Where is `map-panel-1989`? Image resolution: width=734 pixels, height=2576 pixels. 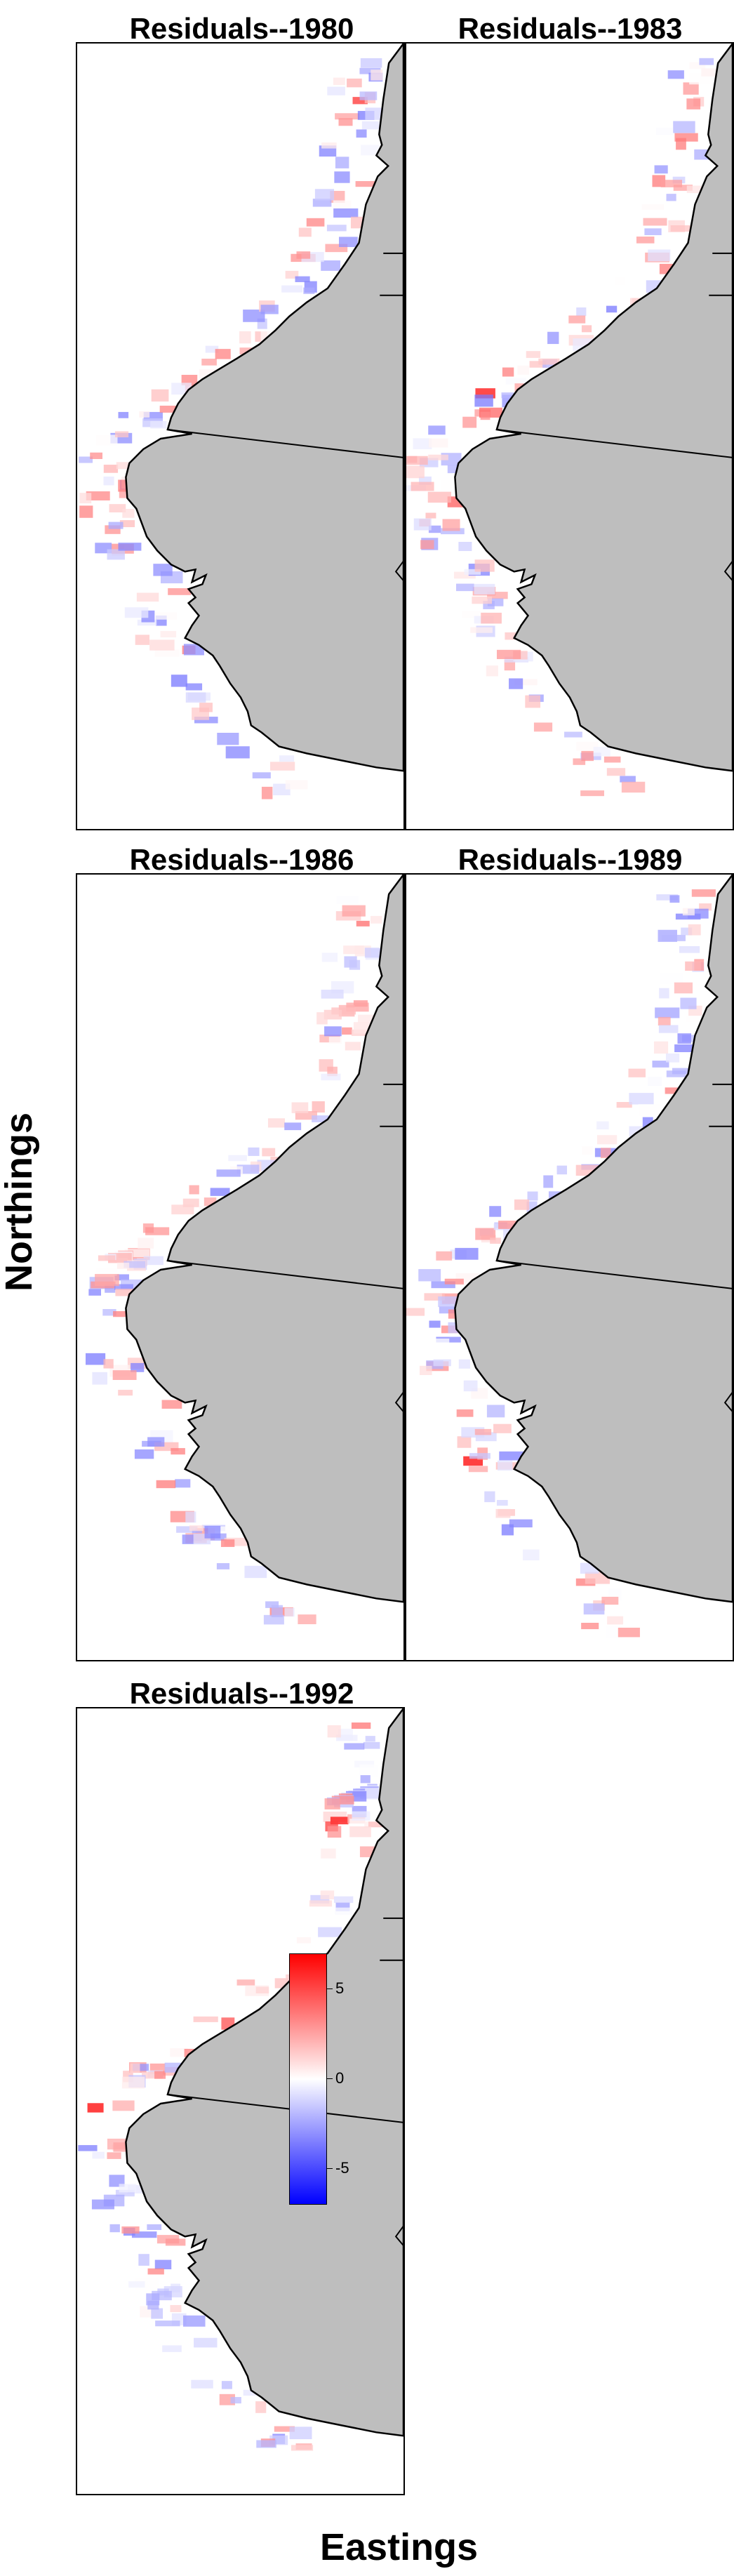 map-panel-1989 is located at coordinates (569, 1267).